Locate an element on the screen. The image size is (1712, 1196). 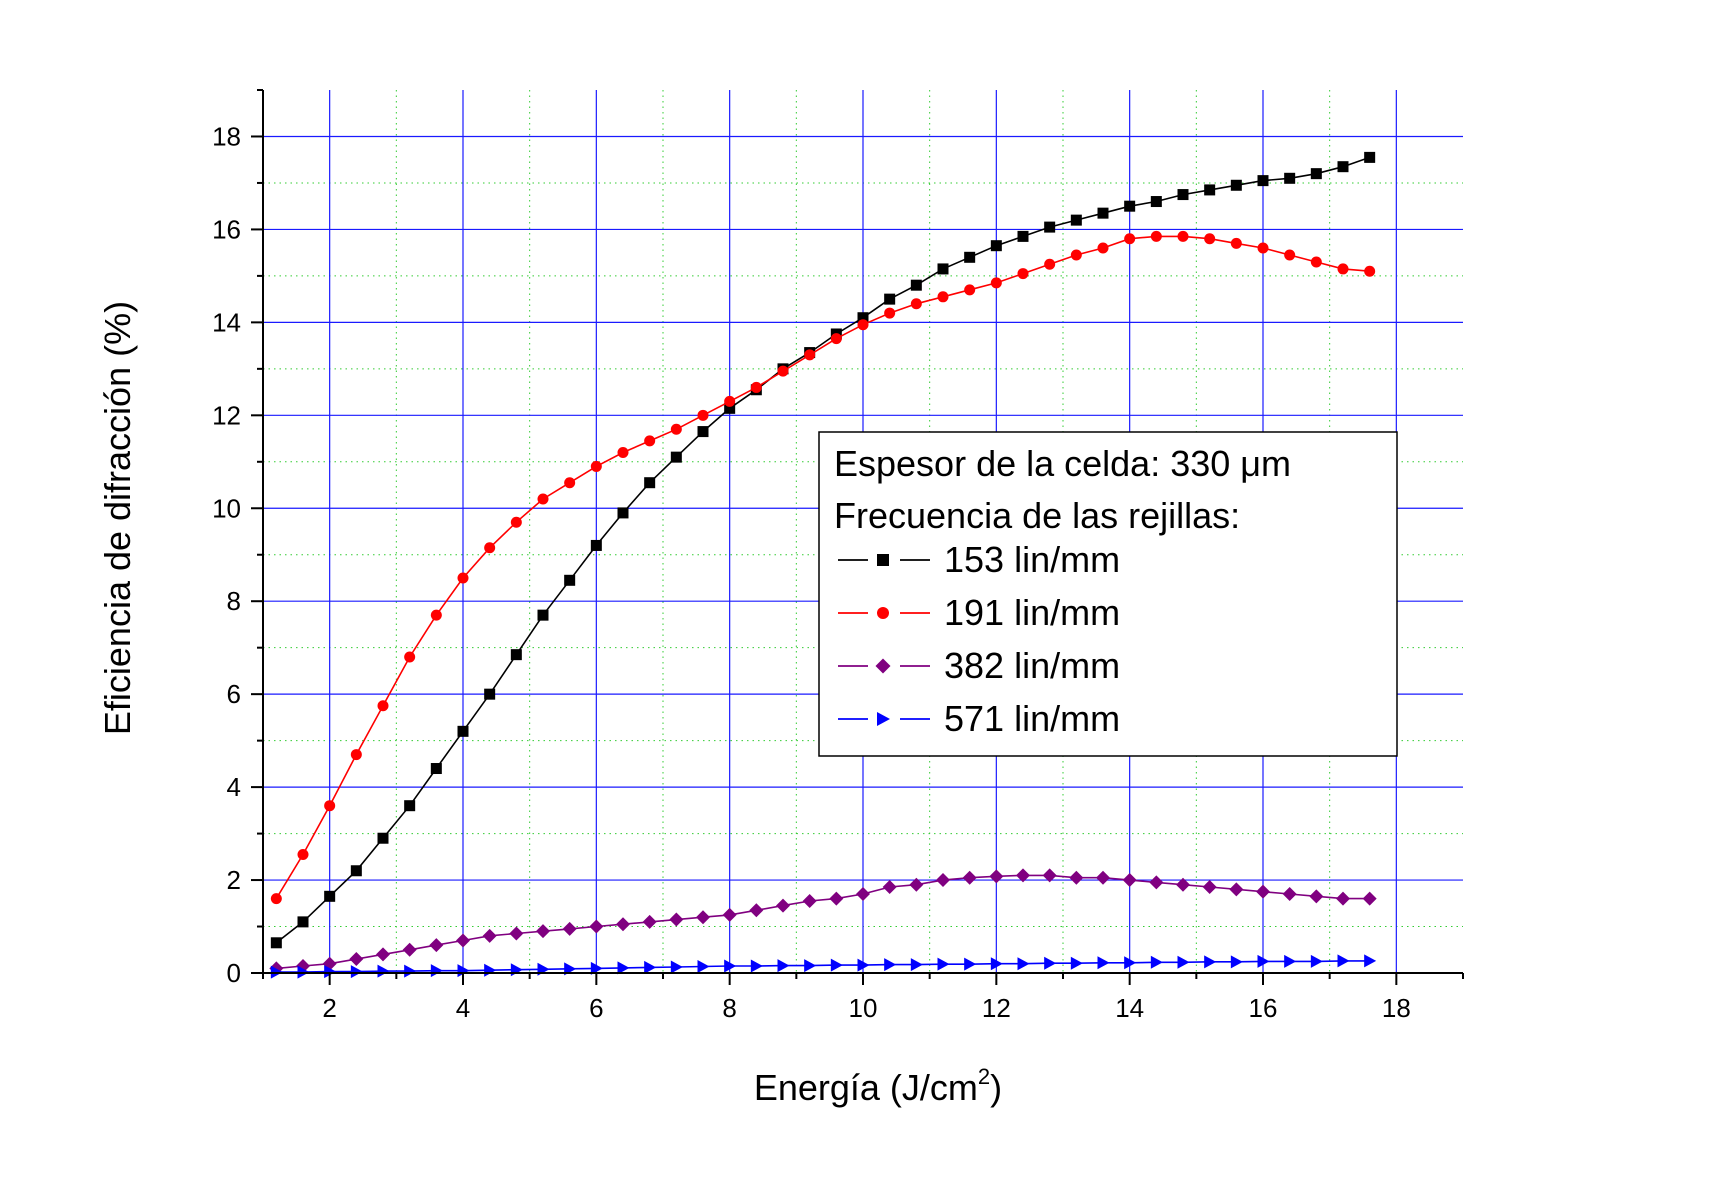
y-tick-label: 8 is located at coordinates (234, 601).